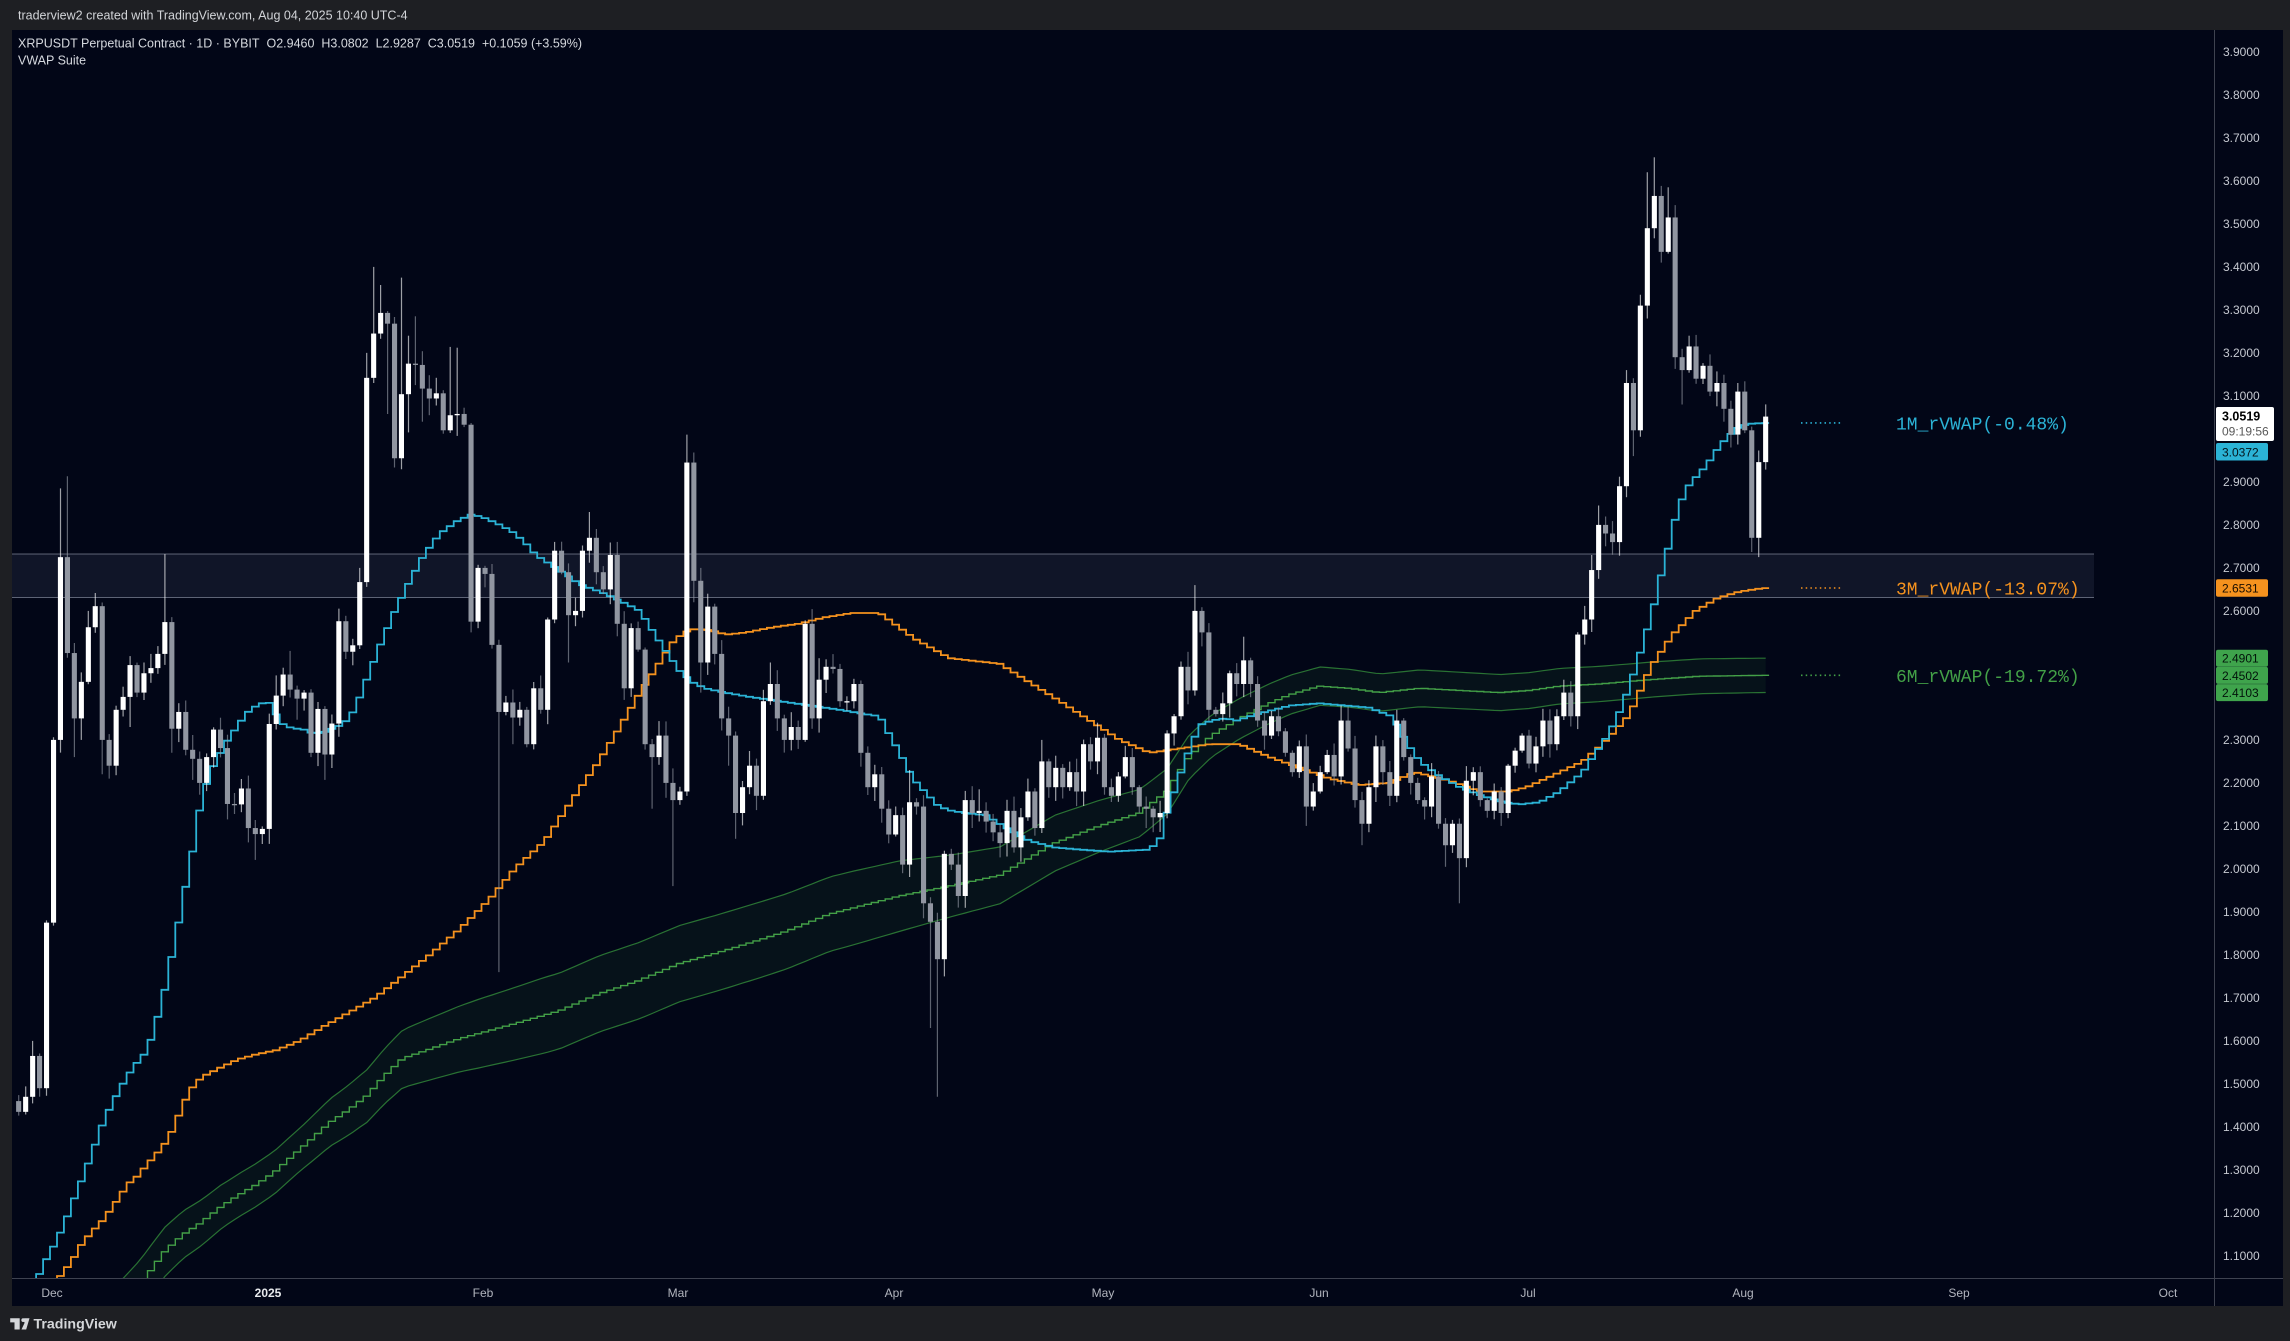  Describe the element at coordinates (2241, 869) in the screenshot. I see `svg-text: 2.0000` at that location.